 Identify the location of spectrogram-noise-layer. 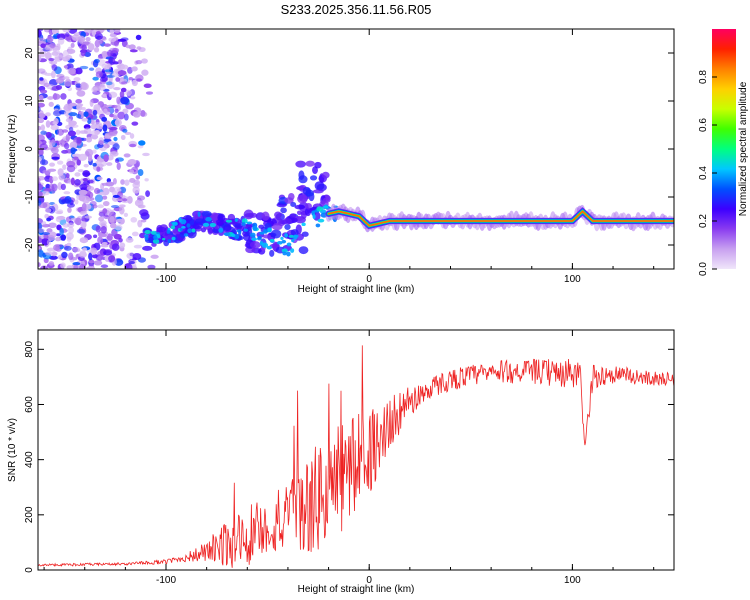
(98, 149).